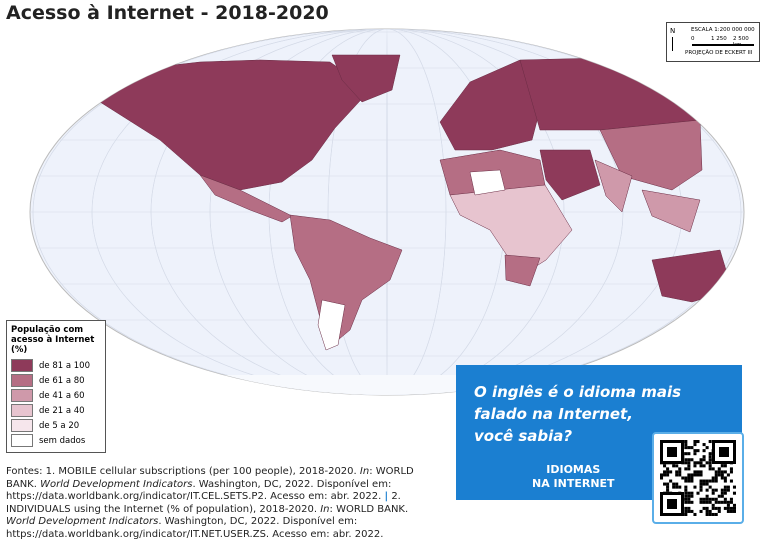  I want to click on projection: PROJEÇÃO DE ECKERT III, so click(719, 53).